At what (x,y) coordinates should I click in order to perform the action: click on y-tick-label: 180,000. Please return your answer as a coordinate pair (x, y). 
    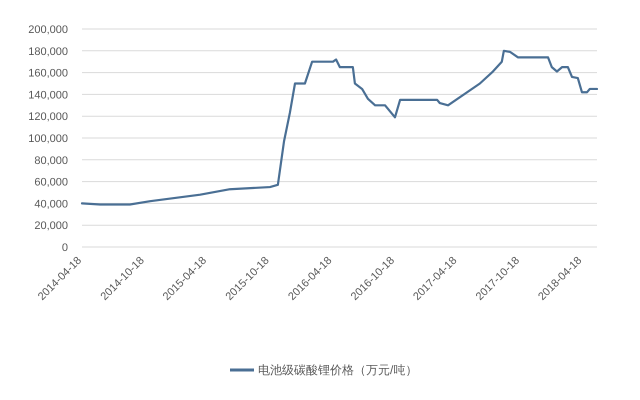
    Looking at the image, I should click on (48, 52).